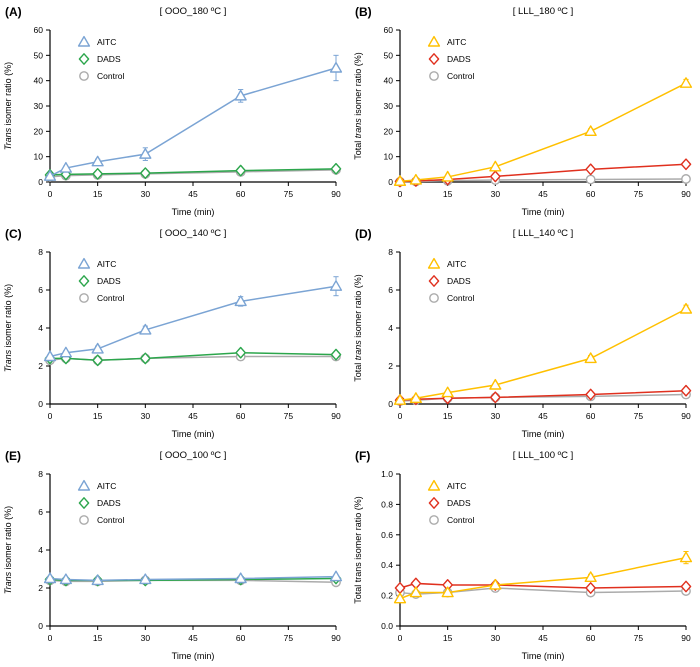 This screenshot has width=700, height=667. What do you see at coordinates (39, 106) in the screenshot?
I see `y-tick-label: 30` at bounding box center [39, 106].